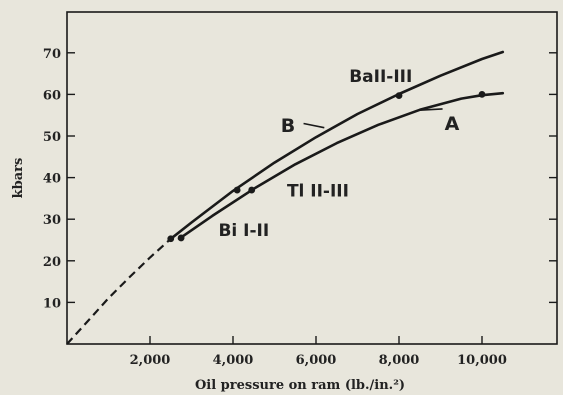  What do you see at coordinates (119, 291) in the screenshot?
I see `series-b-extrapolation` at bounding box center [119, 291].